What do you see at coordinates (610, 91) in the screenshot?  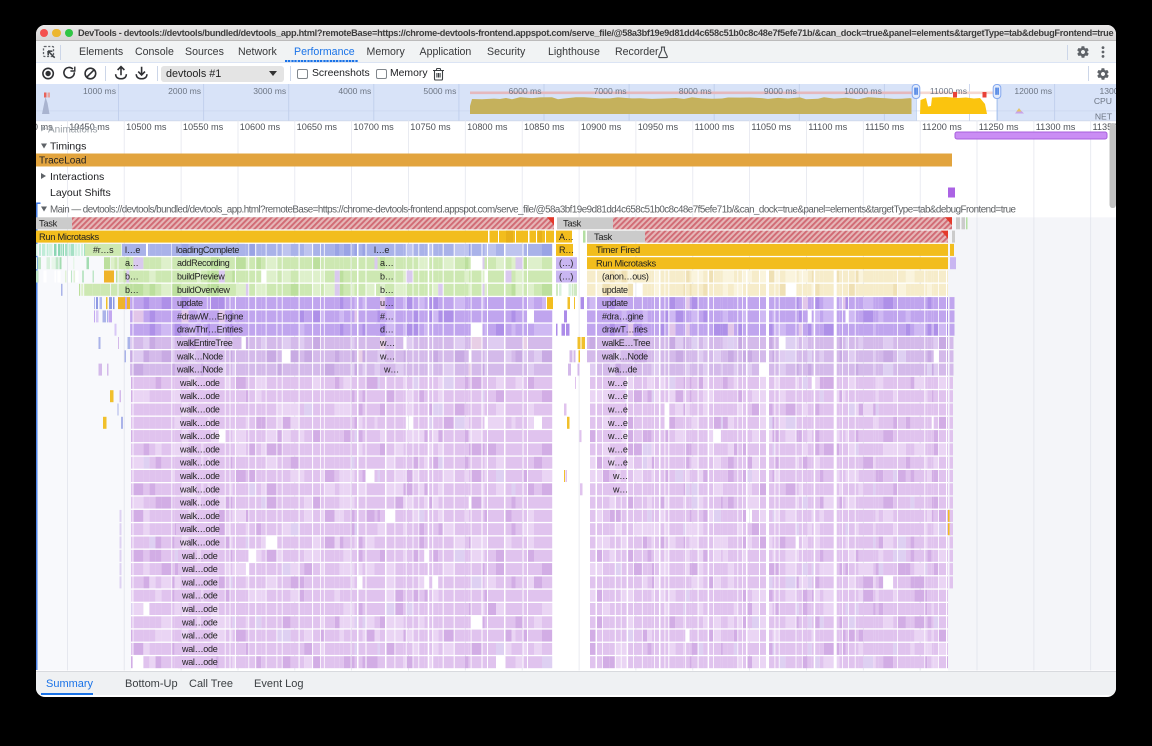 I see `svg-text: 7000 ms` at bounding box center [610, 91].